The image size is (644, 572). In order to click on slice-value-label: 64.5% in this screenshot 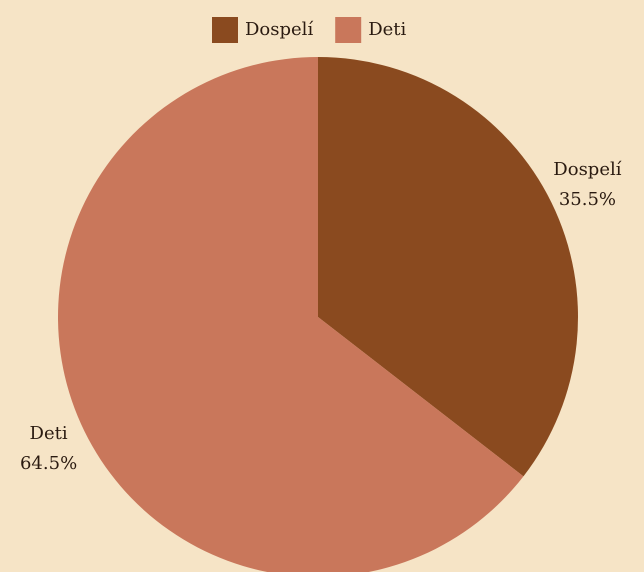, I will do `click(48, 463)`.